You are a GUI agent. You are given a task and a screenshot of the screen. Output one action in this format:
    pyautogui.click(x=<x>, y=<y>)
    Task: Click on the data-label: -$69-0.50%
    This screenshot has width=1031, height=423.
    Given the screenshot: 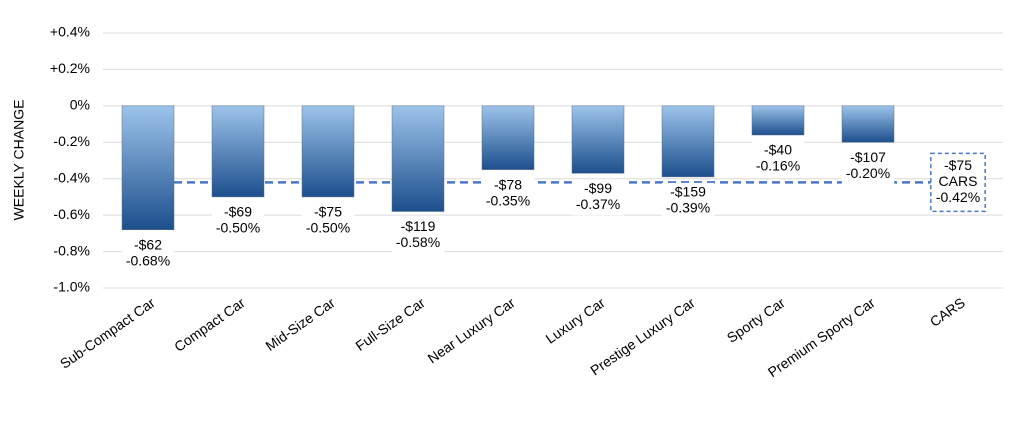 What is the action you would take?
    pyautogui.click(x=238, y=220)
    